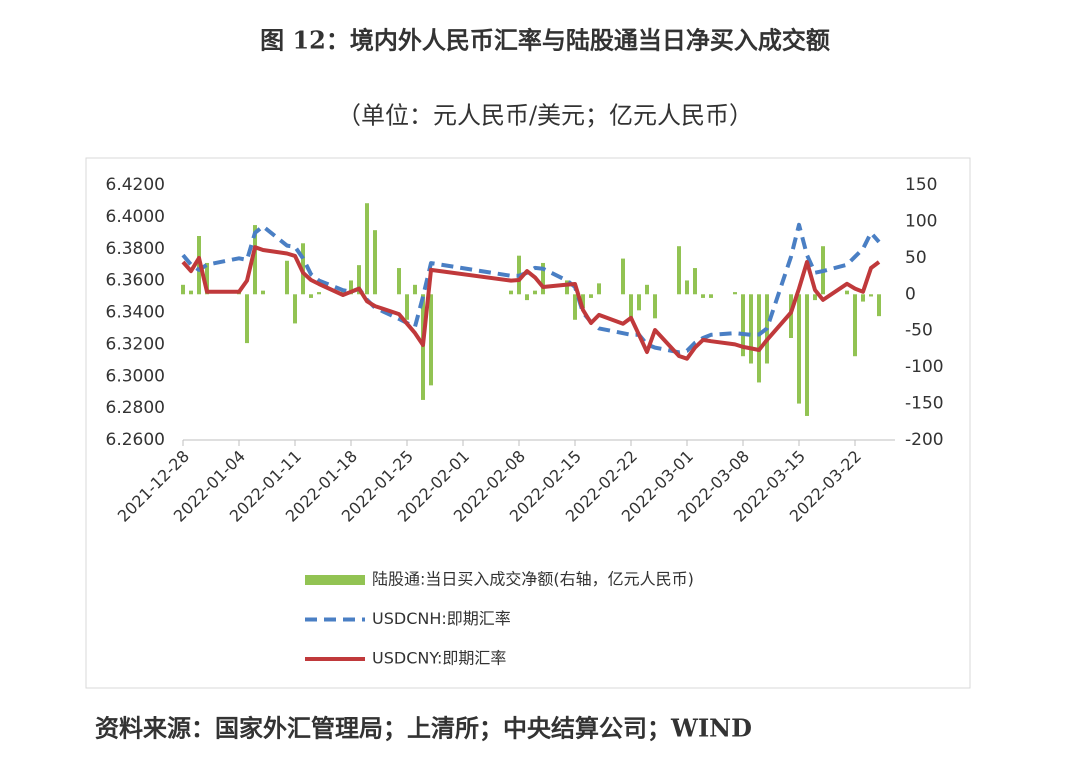  Describe the element at coordinates (545, 116) in the screenshot. I see `chart-subtitle: （单位：元人民币/美元；亿元人民币）` at that location.